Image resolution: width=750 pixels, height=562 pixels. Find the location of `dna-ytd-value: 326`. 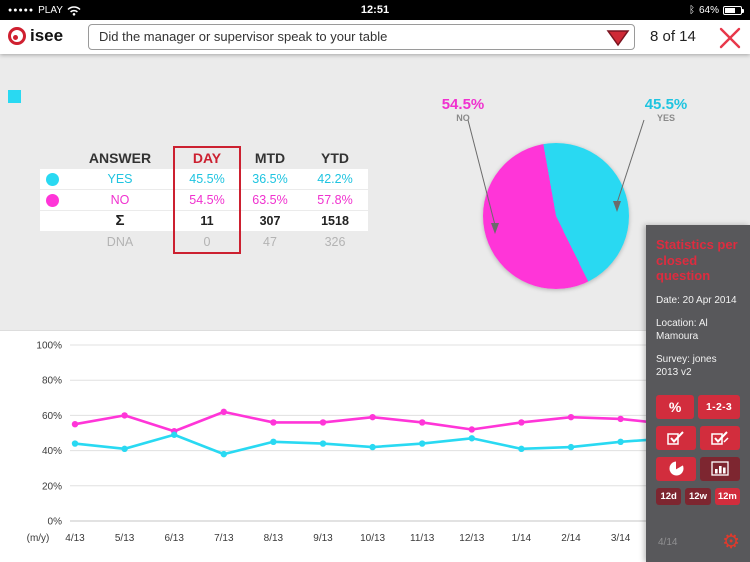

dna-ytd-value: 326 is located at coordinates (335, 242).